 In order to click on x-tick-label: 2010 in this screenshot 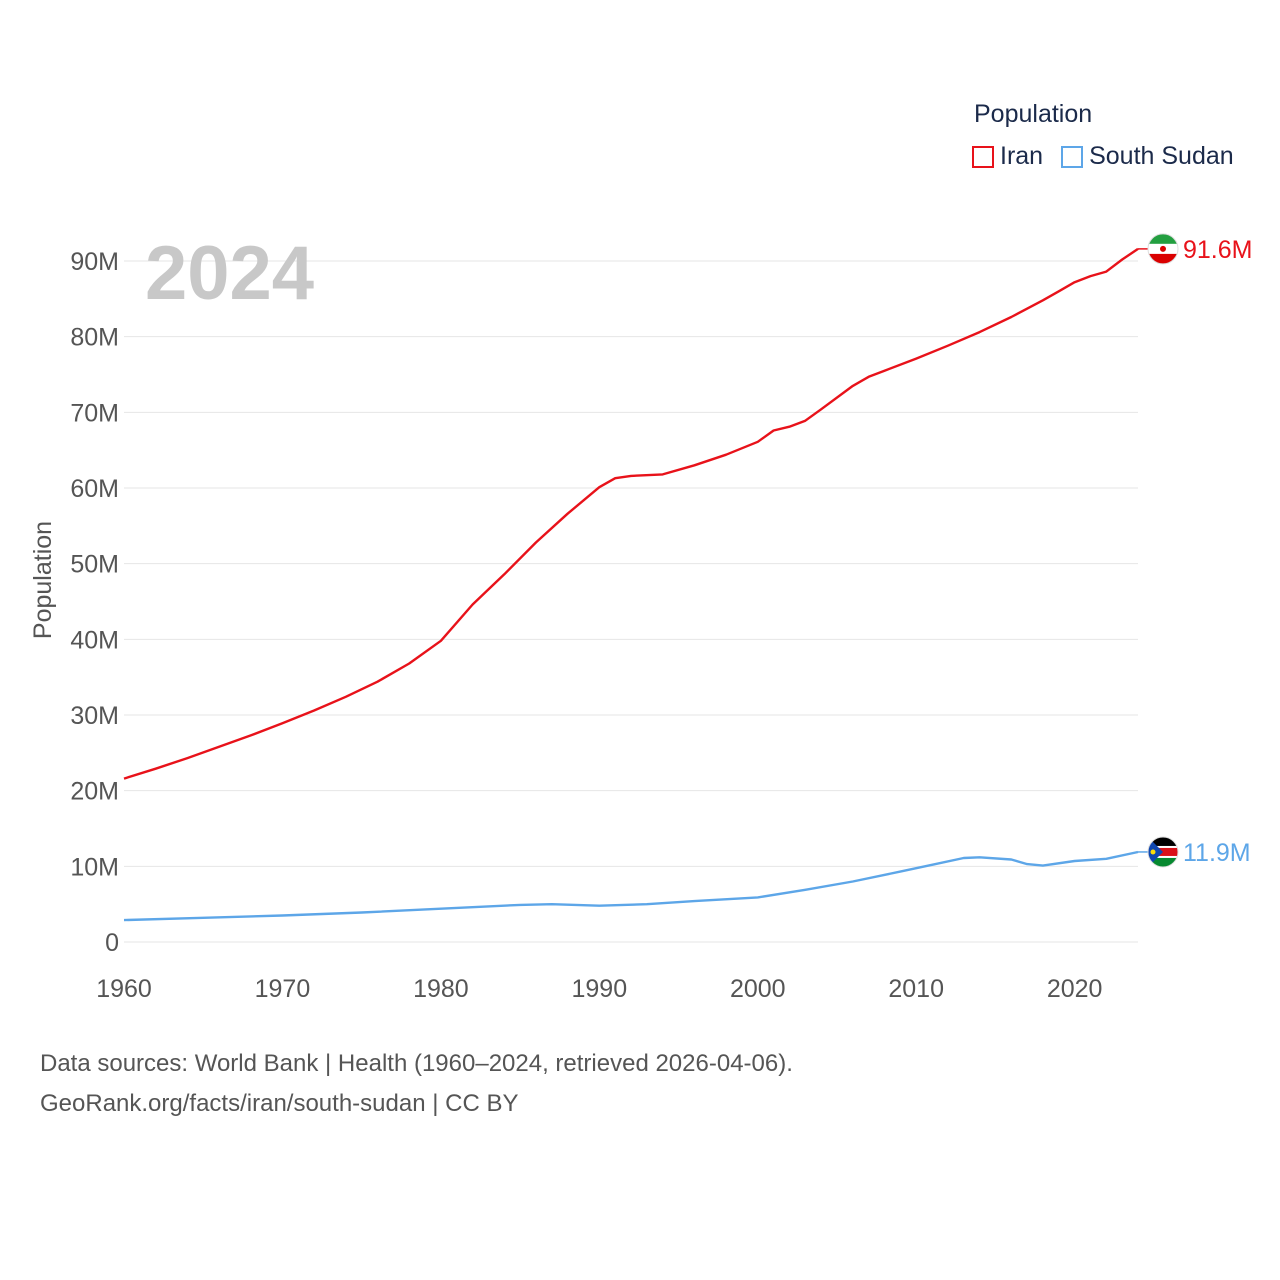, I will do `click(916, 989)`.